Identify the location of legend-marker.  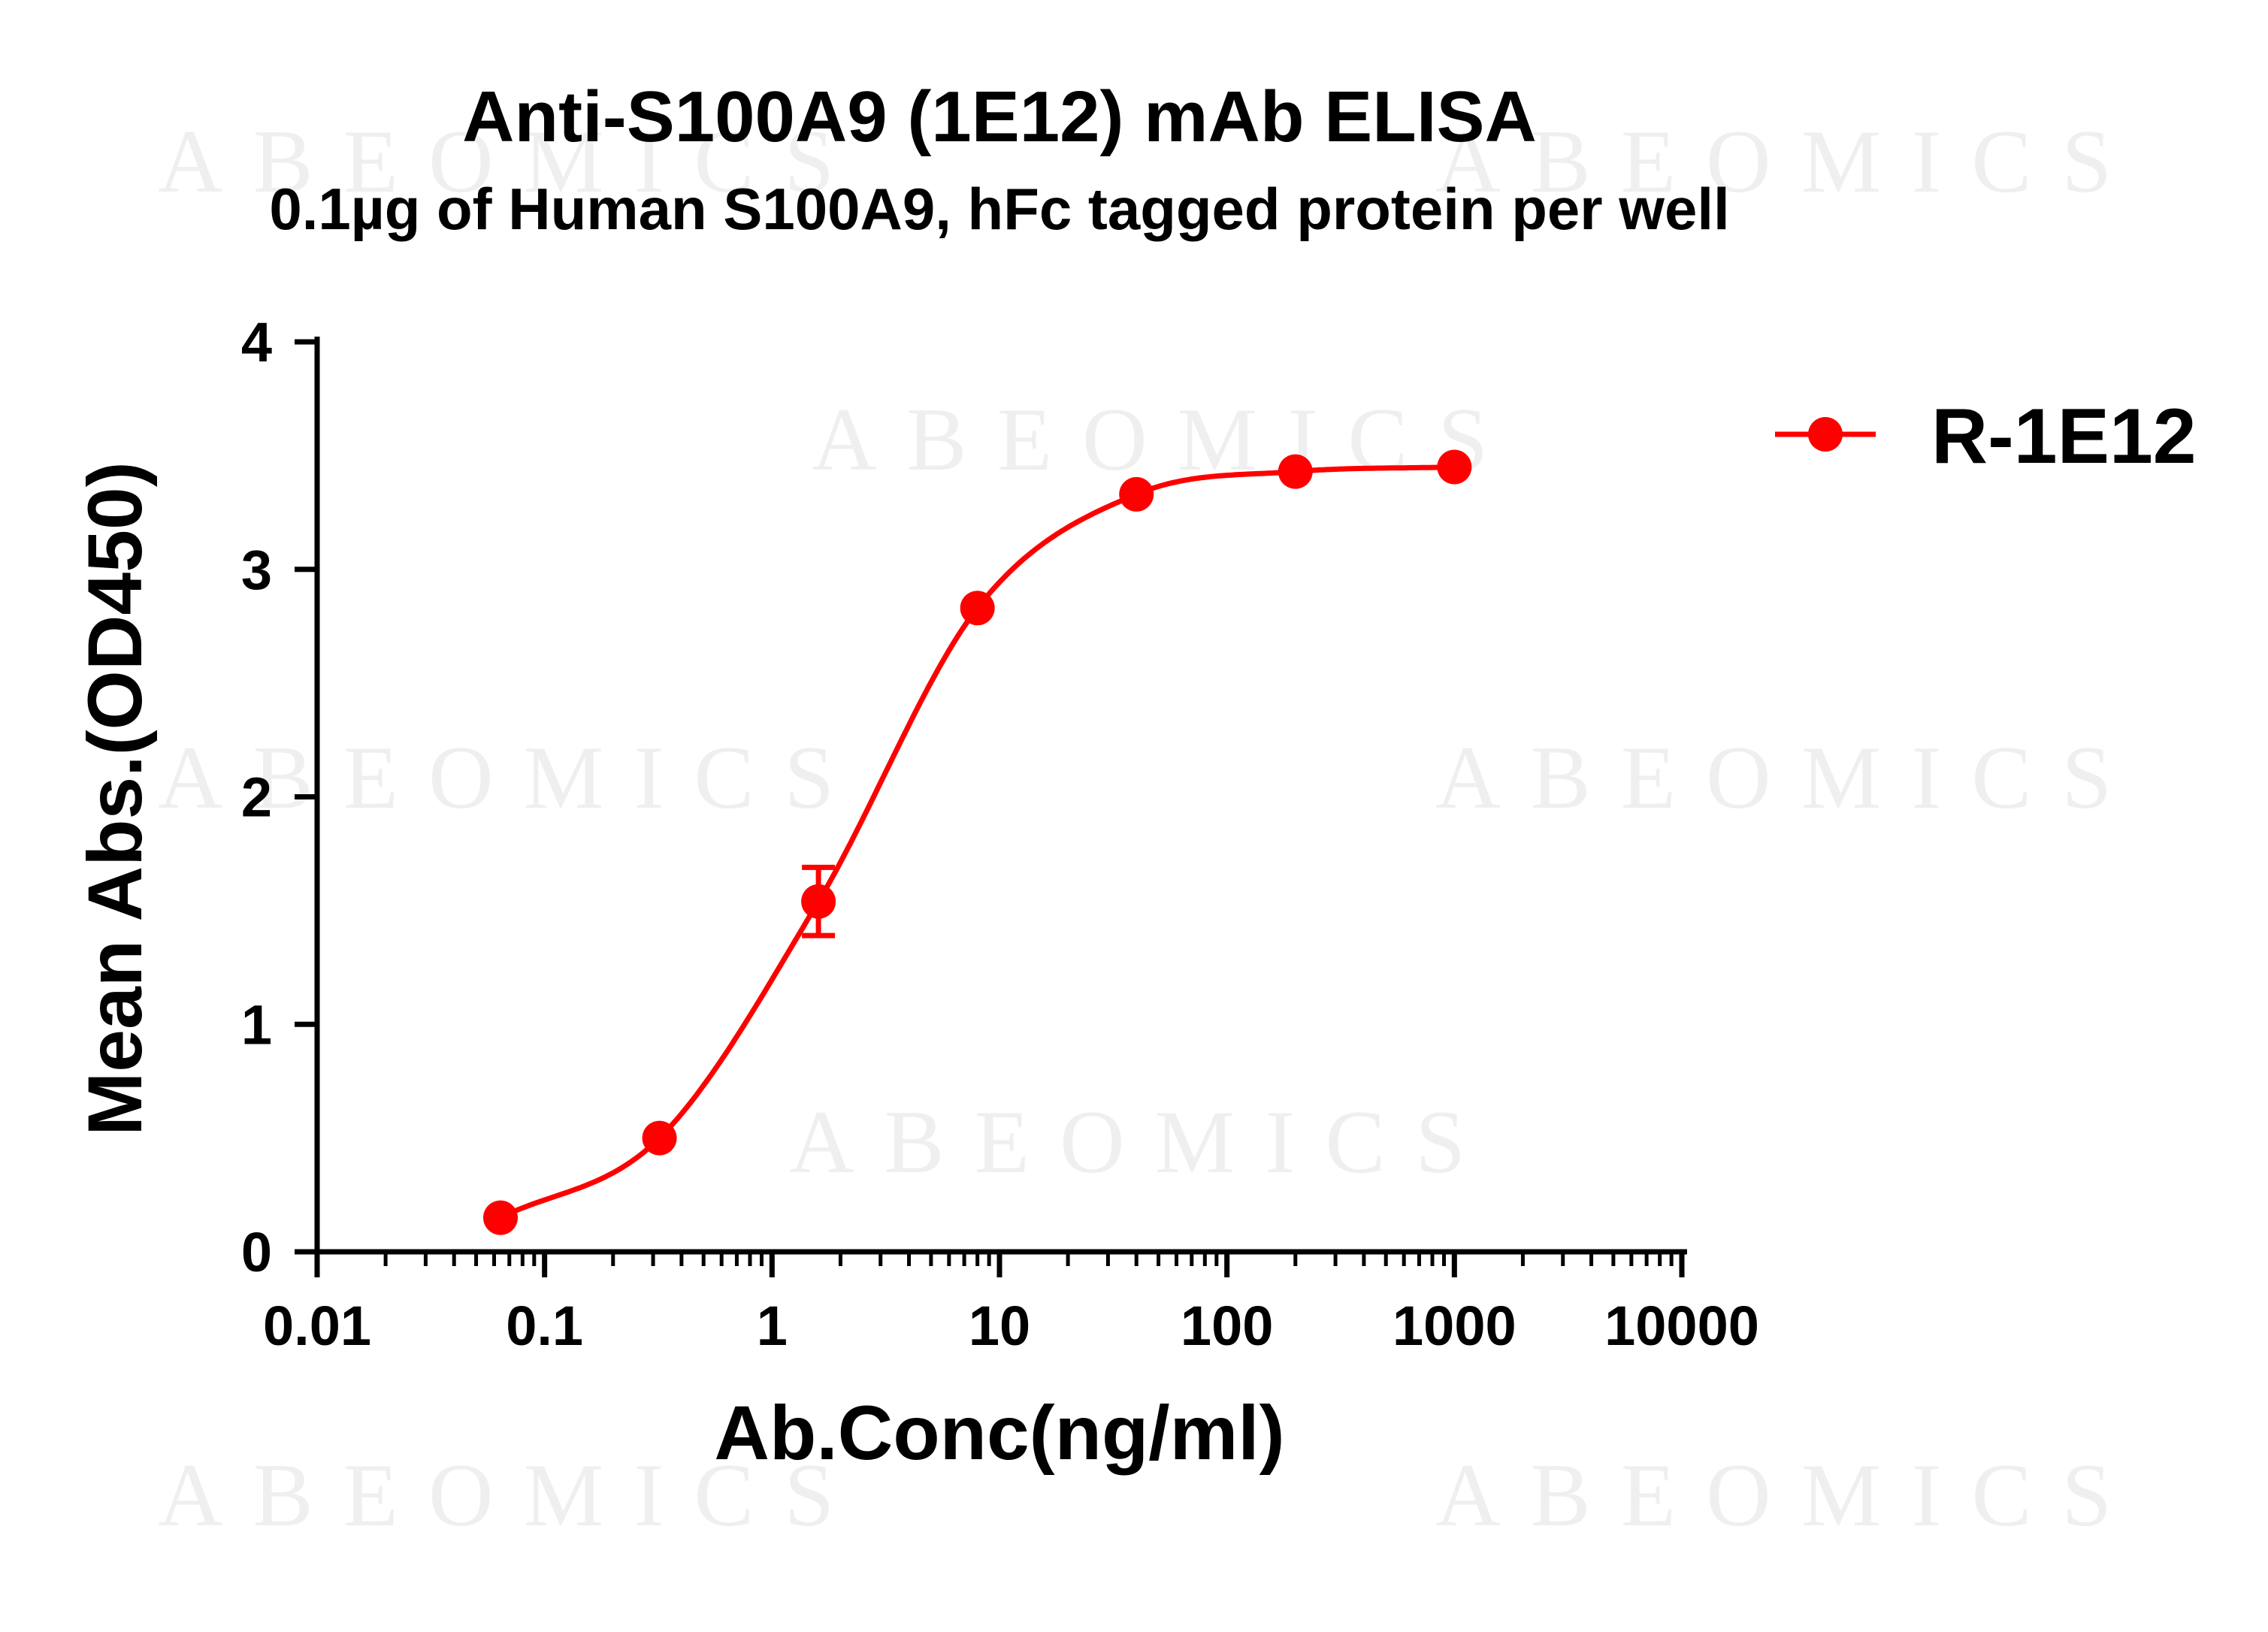
(1825, 434).